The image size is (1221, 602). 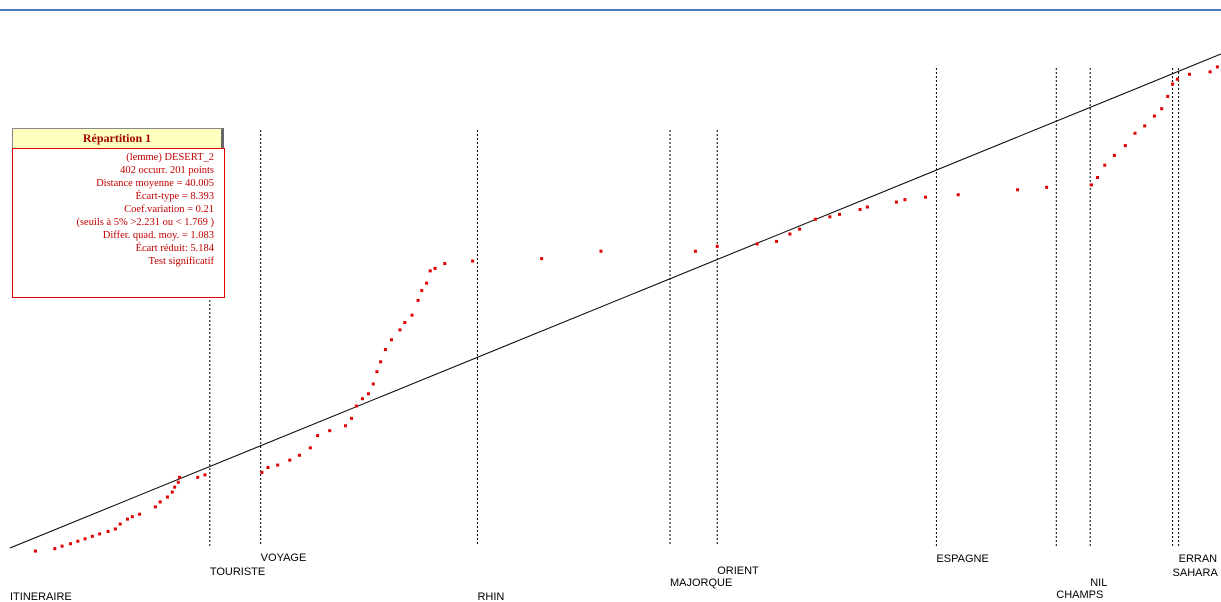 What do you see at coordinates (174, 248) in the screenshot?
I see `info-line: Écart réduit: 5.184` at bounding box center [174, 248].